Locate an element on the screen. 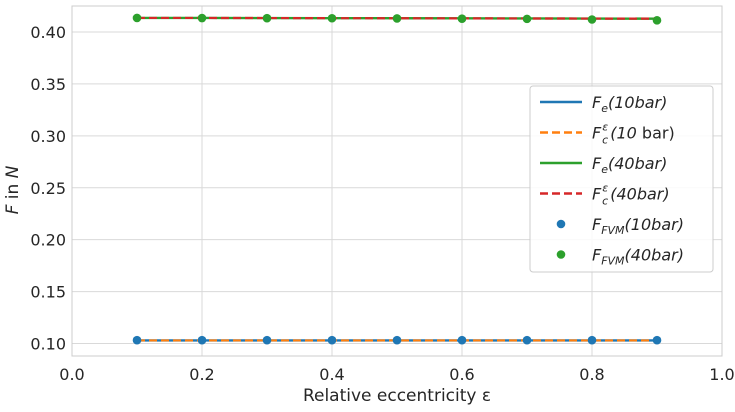  legend-entry-0: Fe(10bar) is located at coordinates (603, 104).